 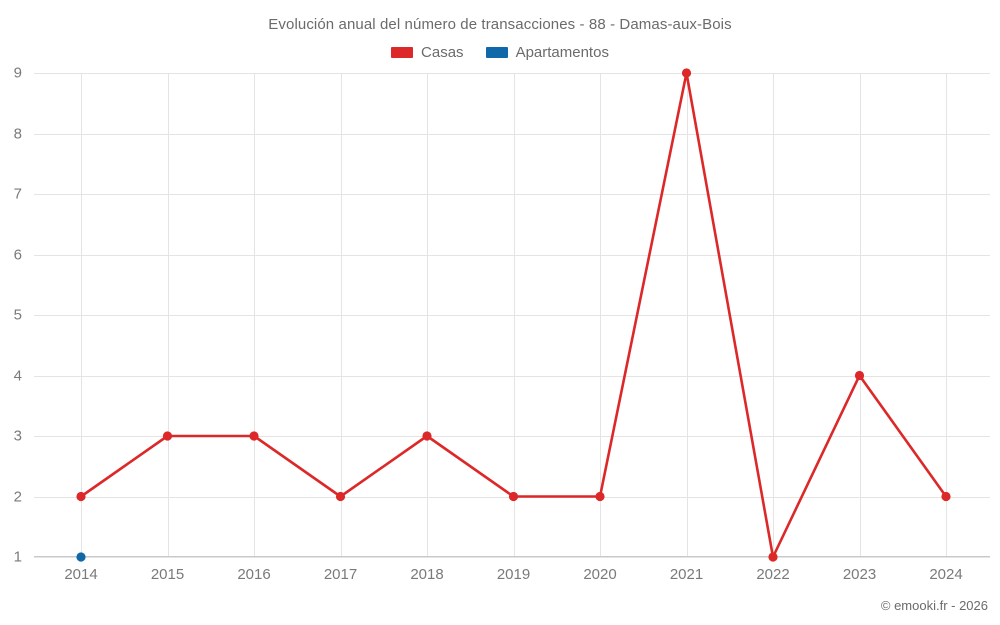 What do you see at coordinates (513, 574) in the screenshot?
I see `x-tick-label: 2019` at bounding box center [513, 574].